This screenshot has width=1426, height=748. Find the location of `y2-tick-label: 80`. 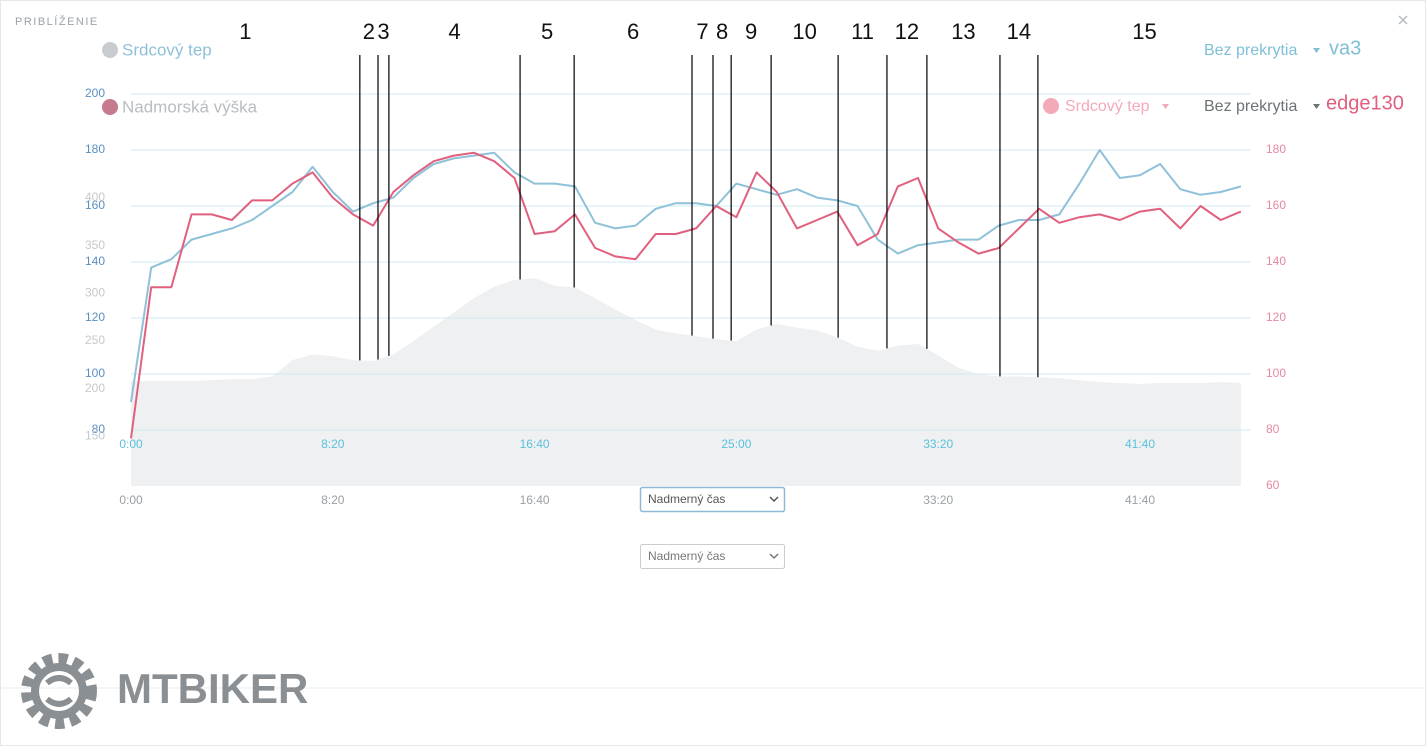

y2-tick-label: 80 is located at coordinates (1273, 429).